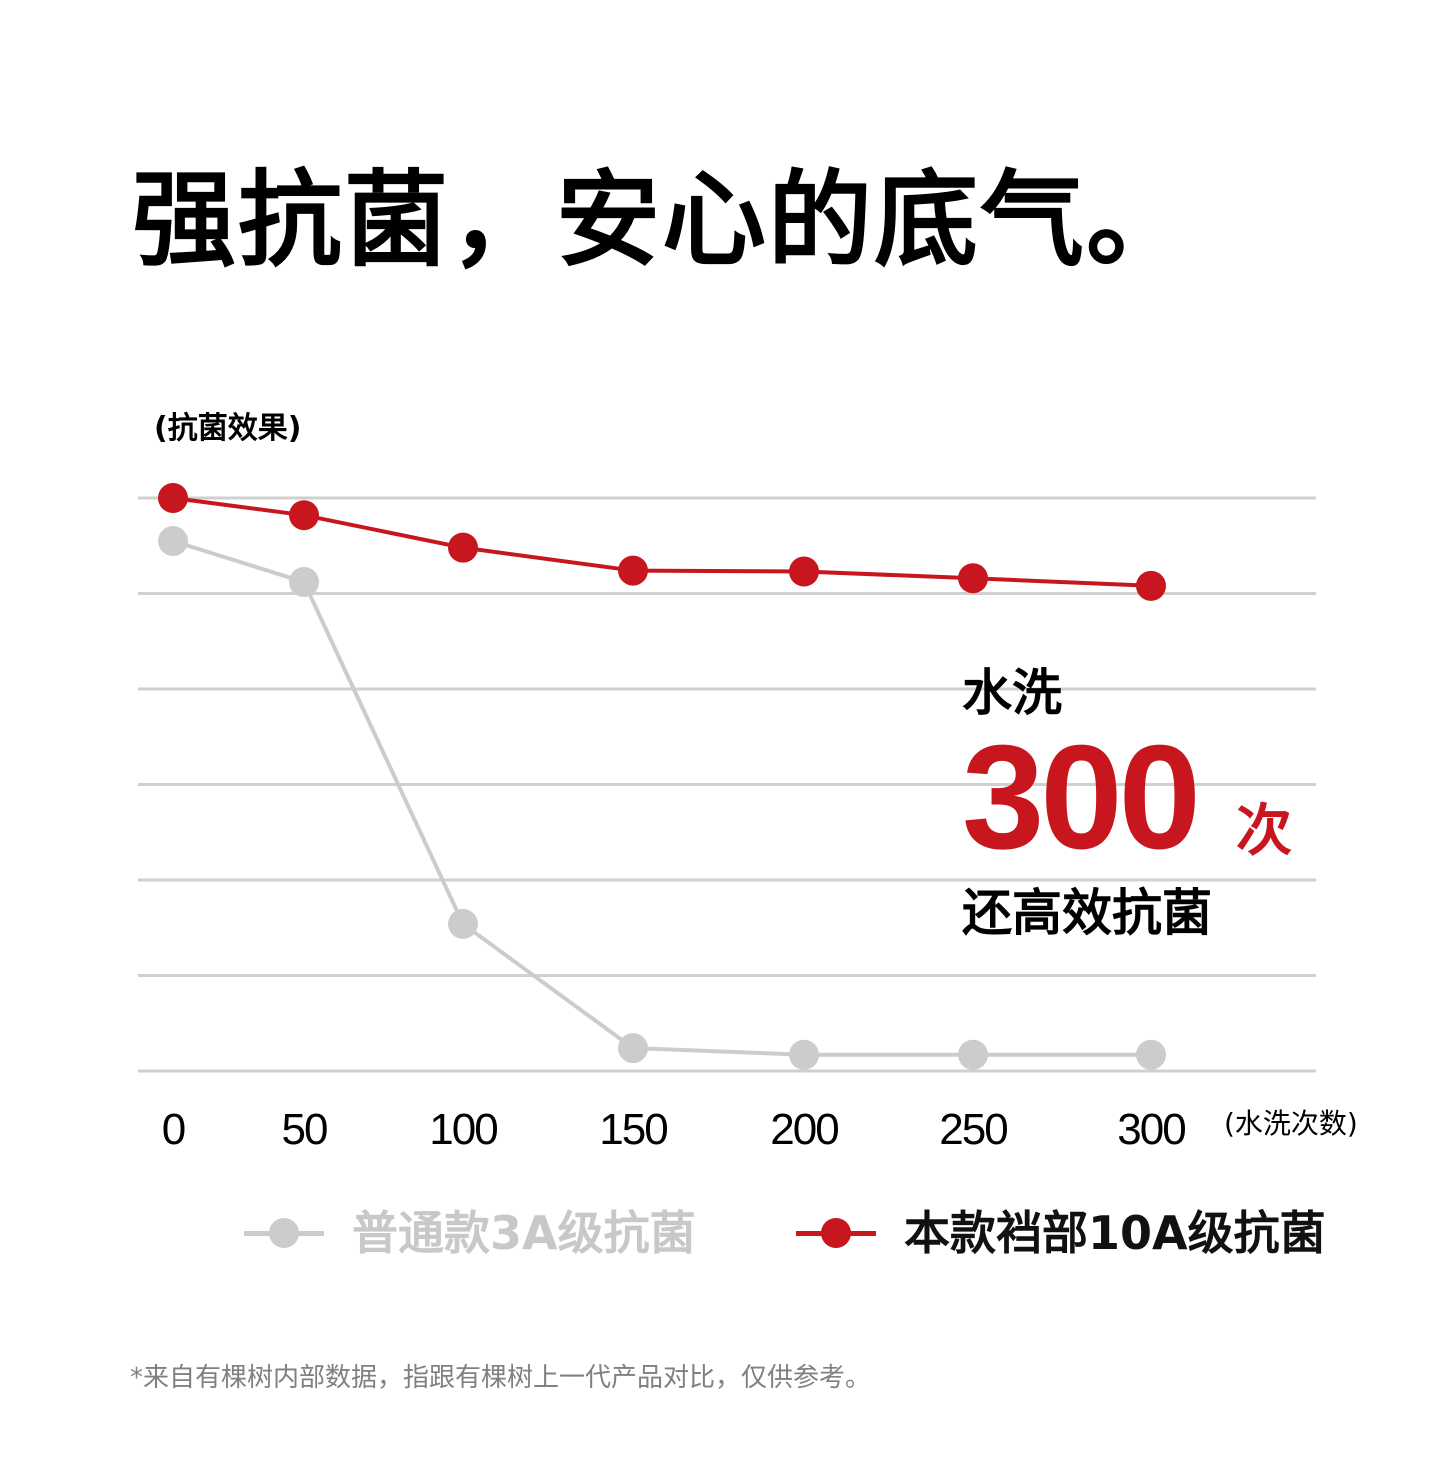  I want to click on legend-swatch-premium, so click(836, 1233).